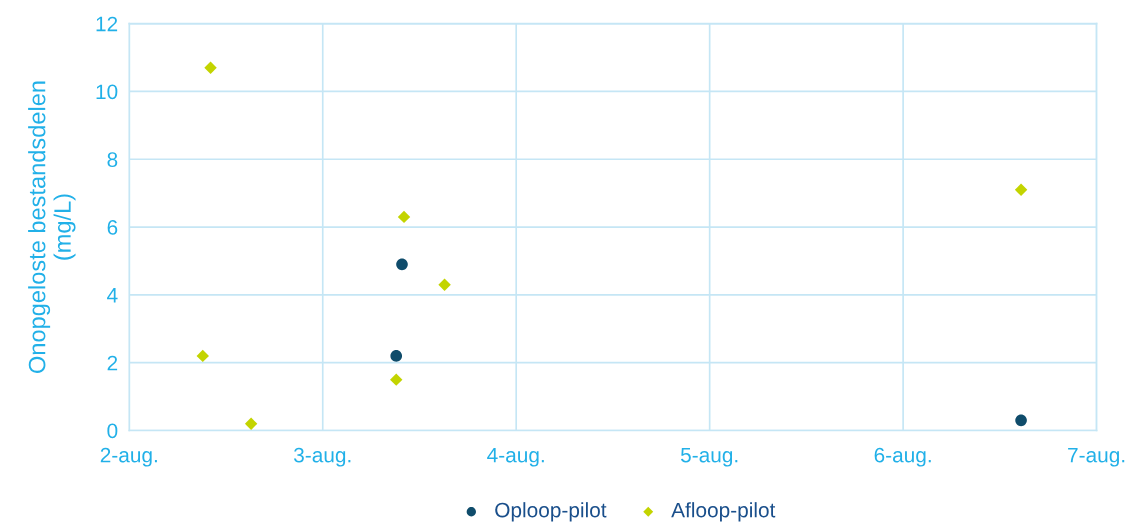  Describe the element at coordinates (128, 457) in the screenshot. I see `x-tick-label: 2-aug.` at that location.